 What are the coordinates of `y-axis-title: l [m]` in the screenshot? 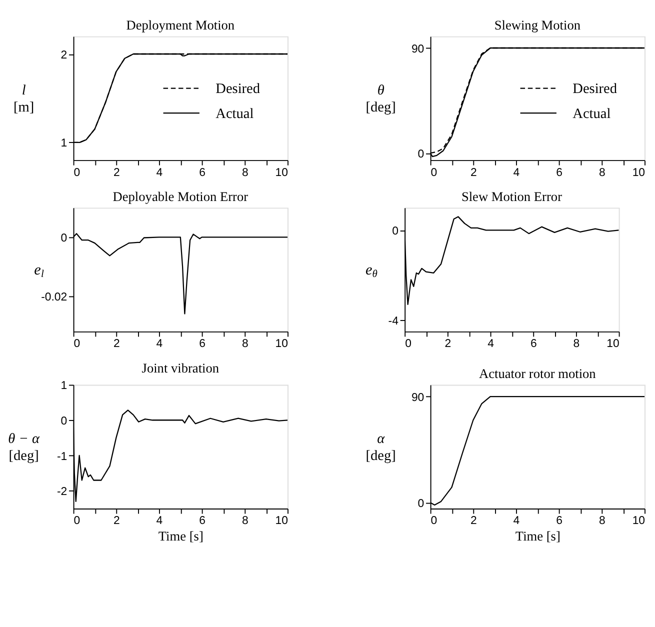 It's located at (23, 99).